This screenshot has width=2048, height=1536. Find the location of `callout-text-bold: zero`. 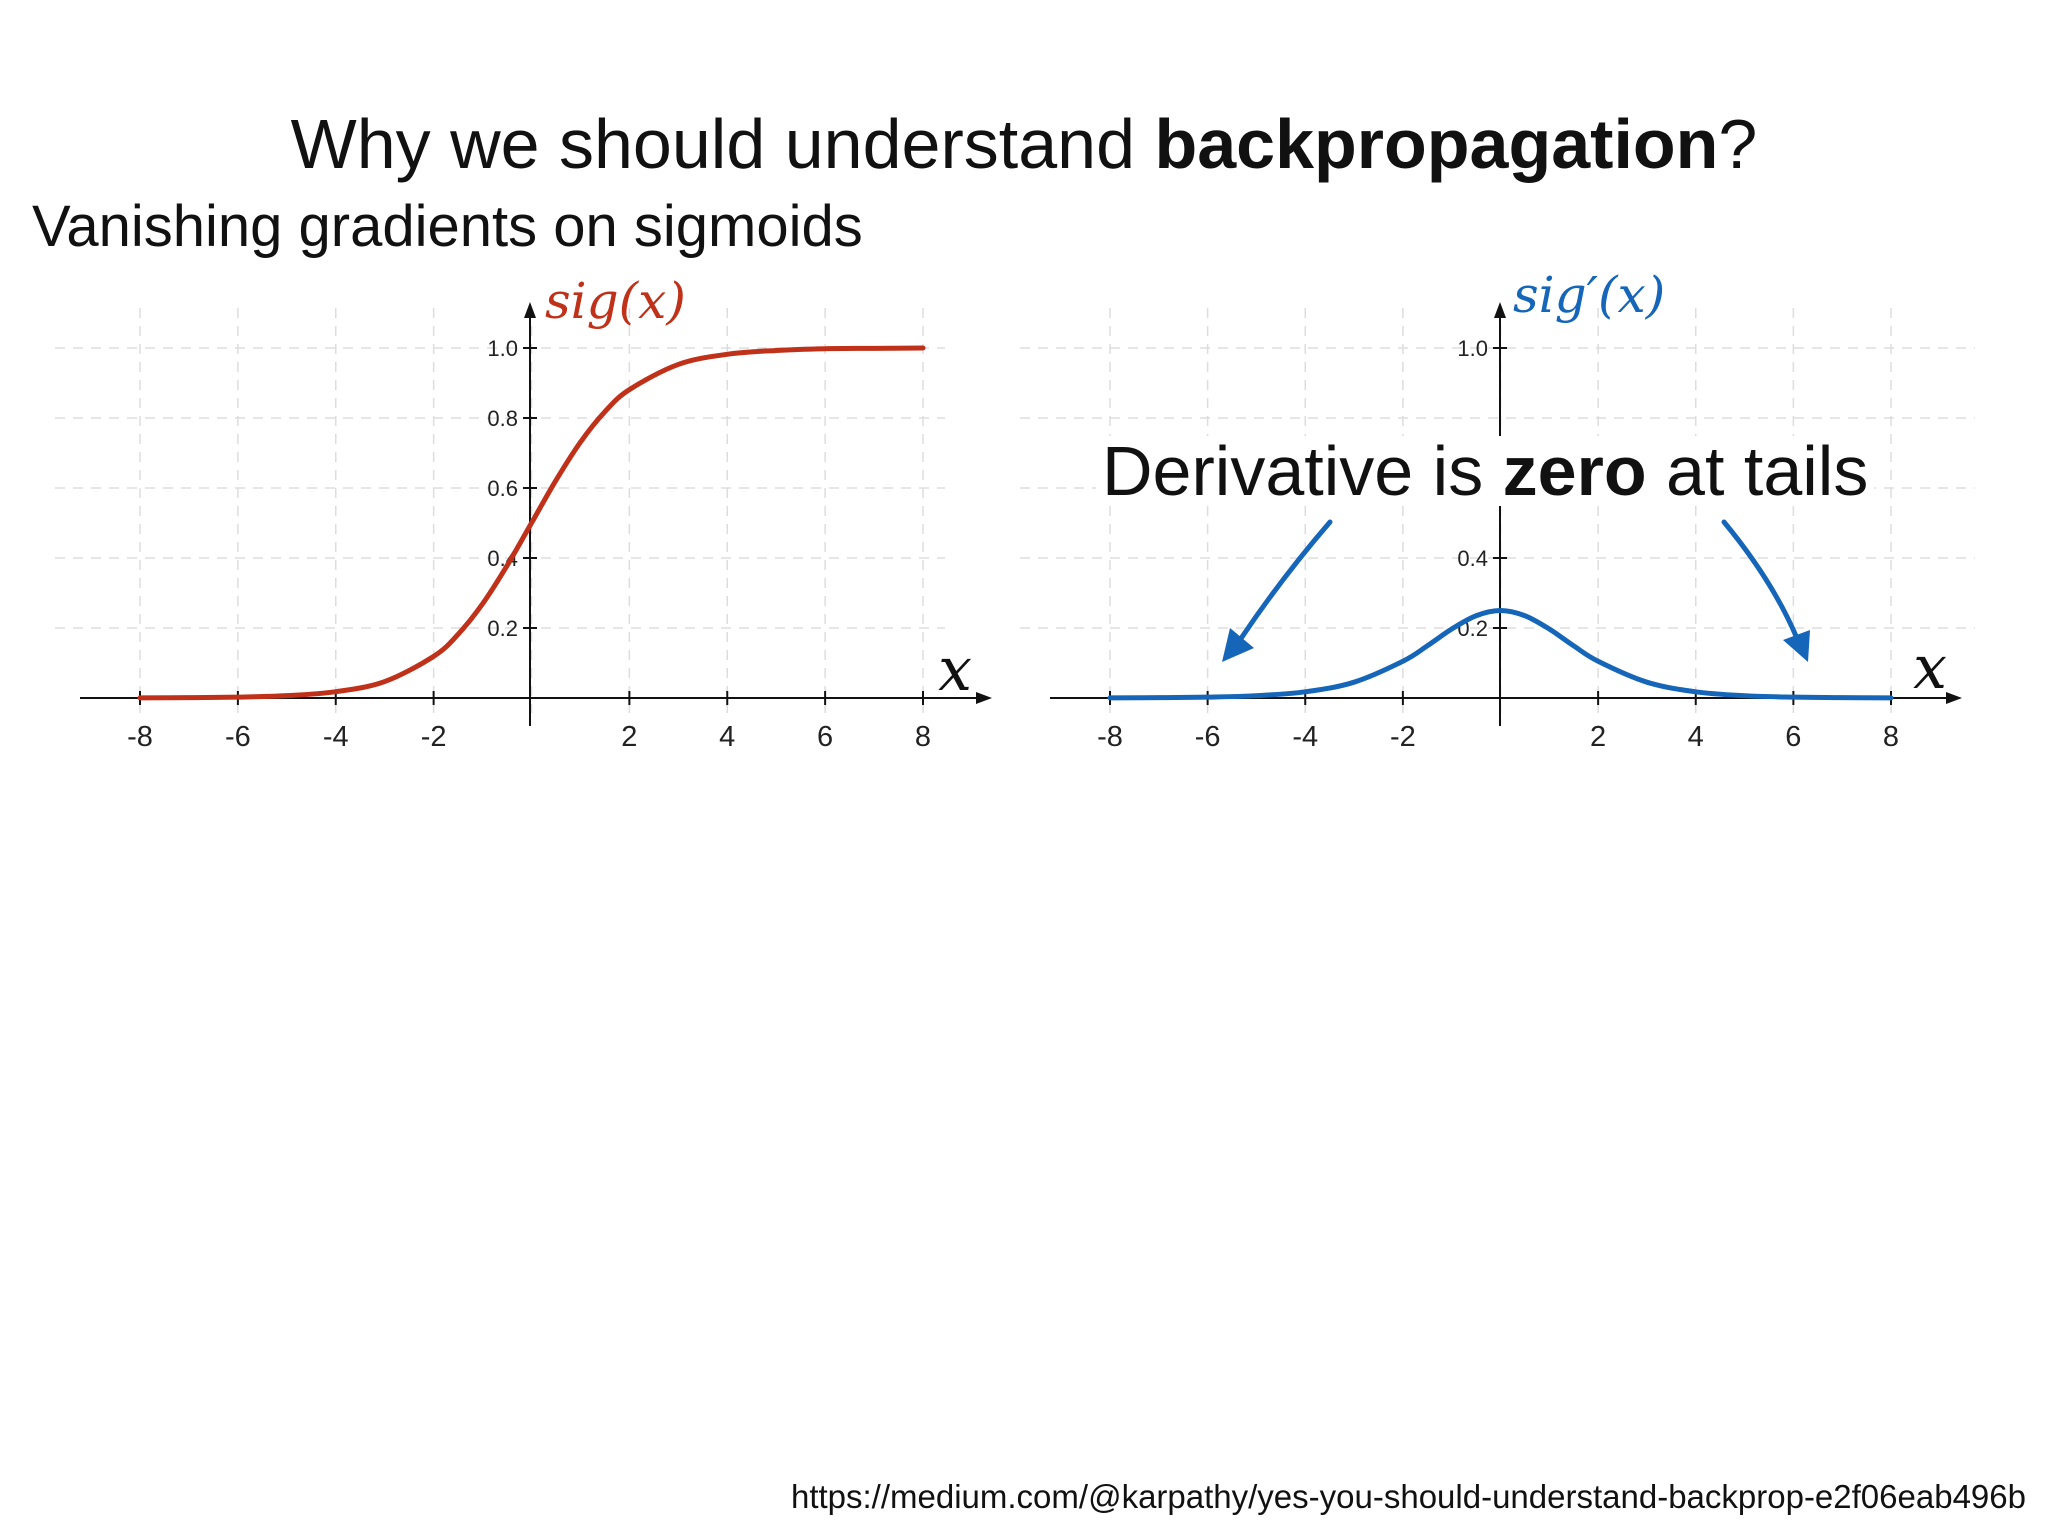

callout-text-bold: zero is located at coordinates (1574, 471).